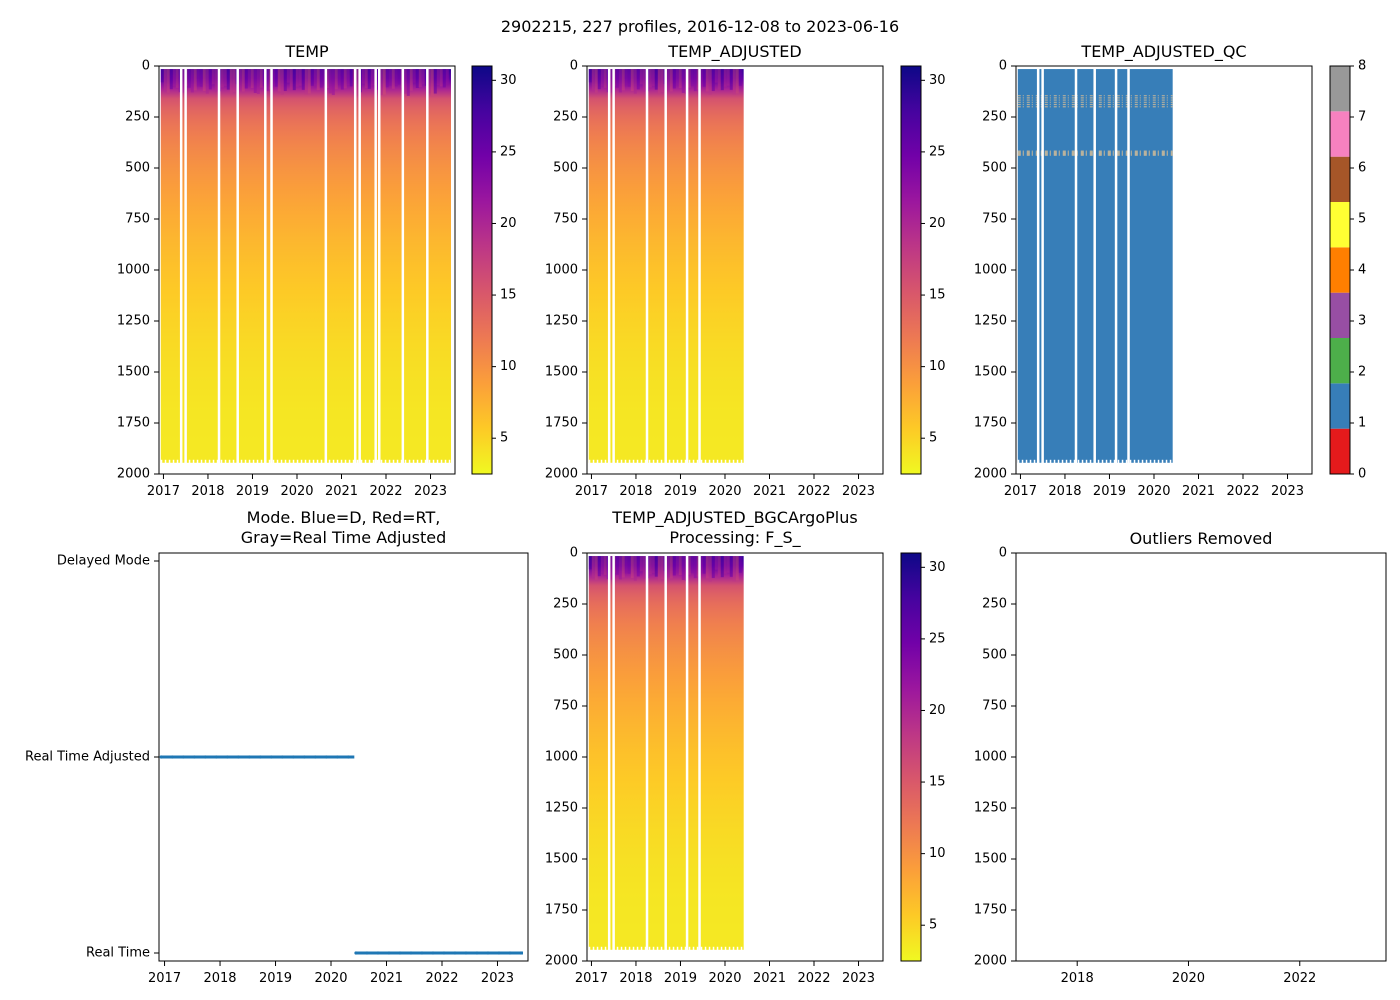 This screenshot has height=1000, width=1400. Describe the element at coordinates (990, 859) in the screenshot. I see `y-tick-label: 1500` at that location.